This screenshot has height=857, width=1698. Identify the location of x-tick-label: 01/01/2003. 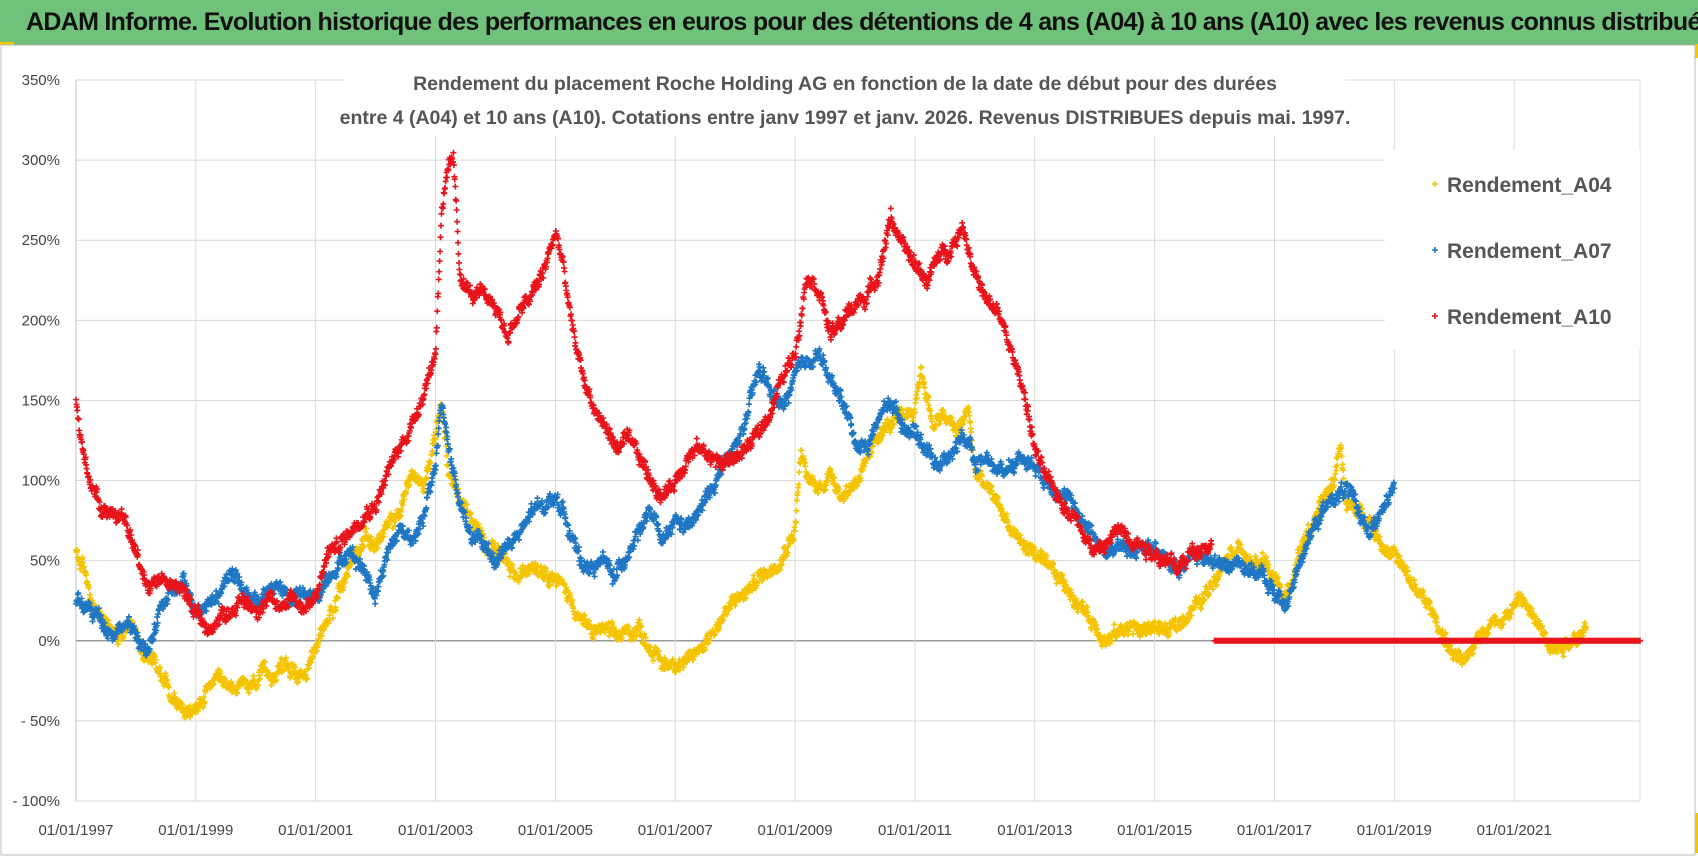
(435, 830).